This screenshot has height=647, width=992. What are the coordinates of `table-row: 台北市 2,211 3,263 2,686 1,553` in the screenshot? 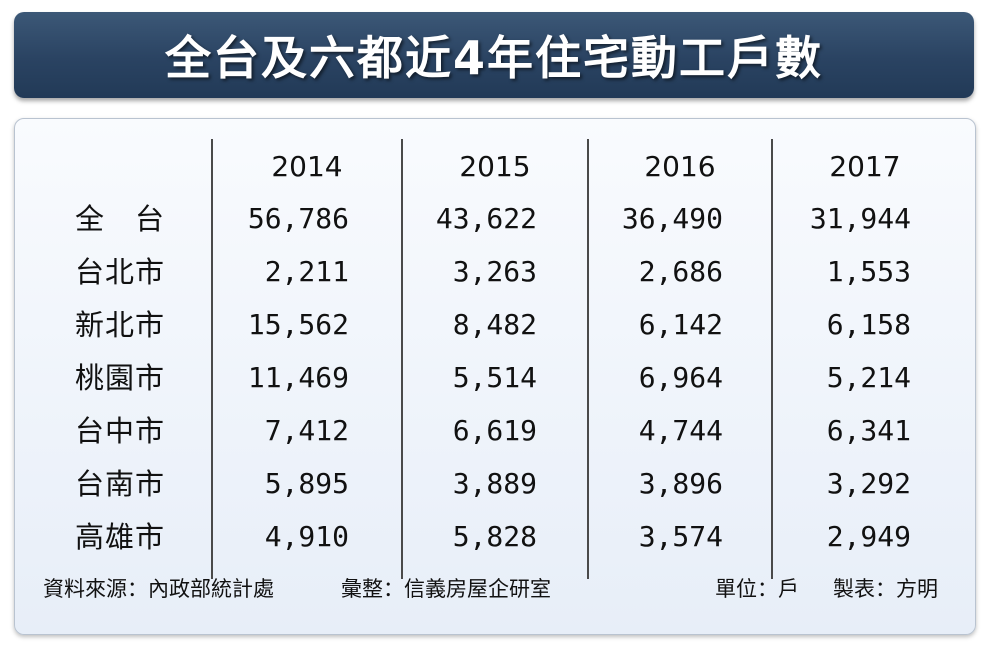 It's located at (495, 272).